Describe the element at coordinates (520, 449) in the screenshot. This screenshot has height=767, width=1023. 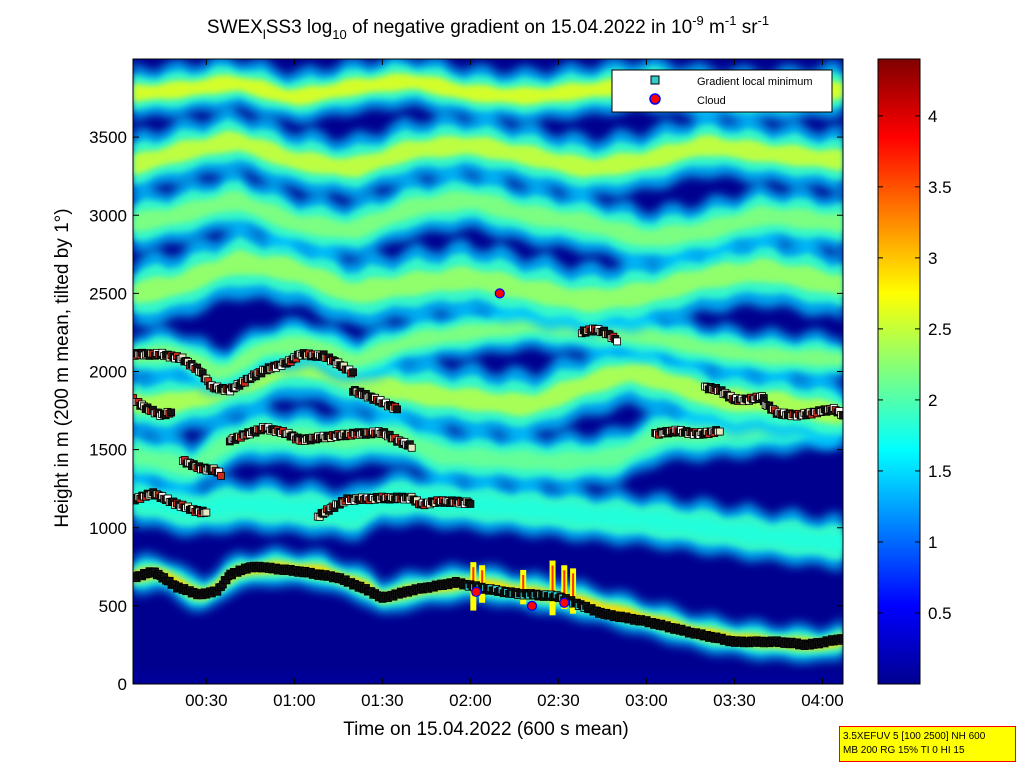
I see `cloud-markers` at that location.